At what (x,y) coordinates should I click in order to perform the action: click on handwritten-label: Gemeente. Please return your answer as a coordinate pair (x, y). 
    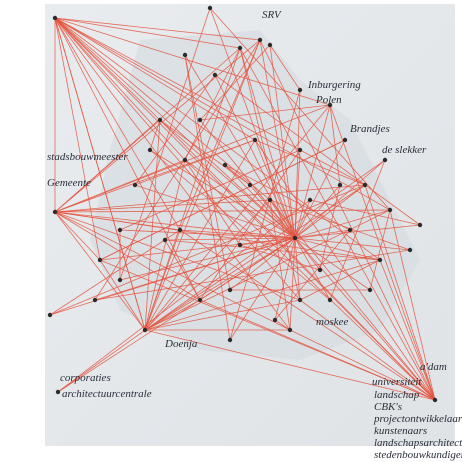
    Looking at the image, I should click on (69, 183).